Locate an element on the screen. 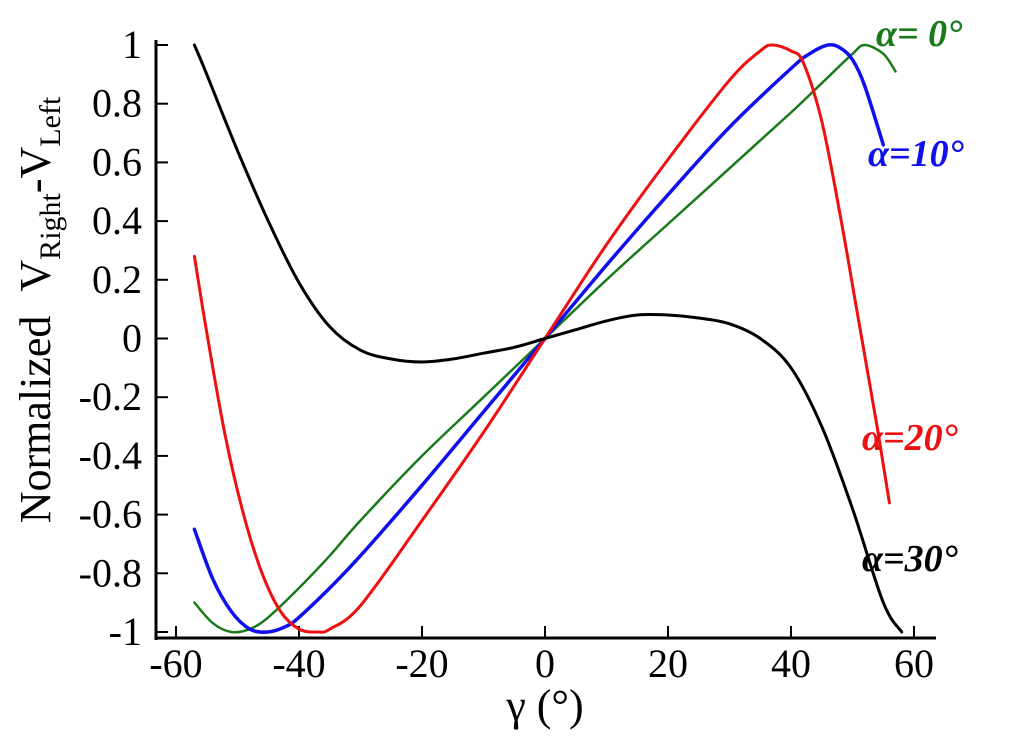  y-tick-label--0p8: -0.8 is located at coordinates (110, 572).